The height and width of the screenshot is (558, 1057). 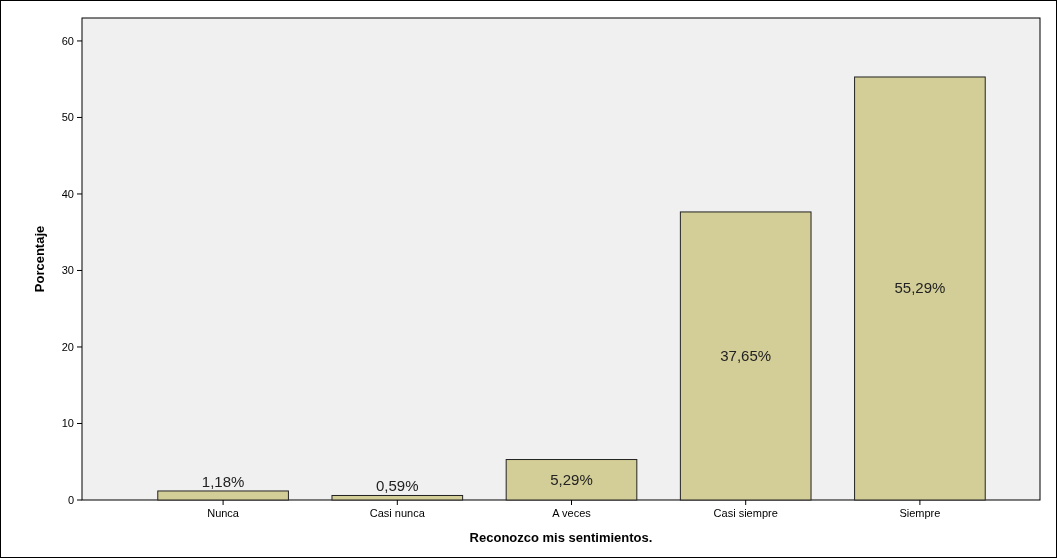 I want to click on data-label: 0,59%, so click(x=397, y=486).